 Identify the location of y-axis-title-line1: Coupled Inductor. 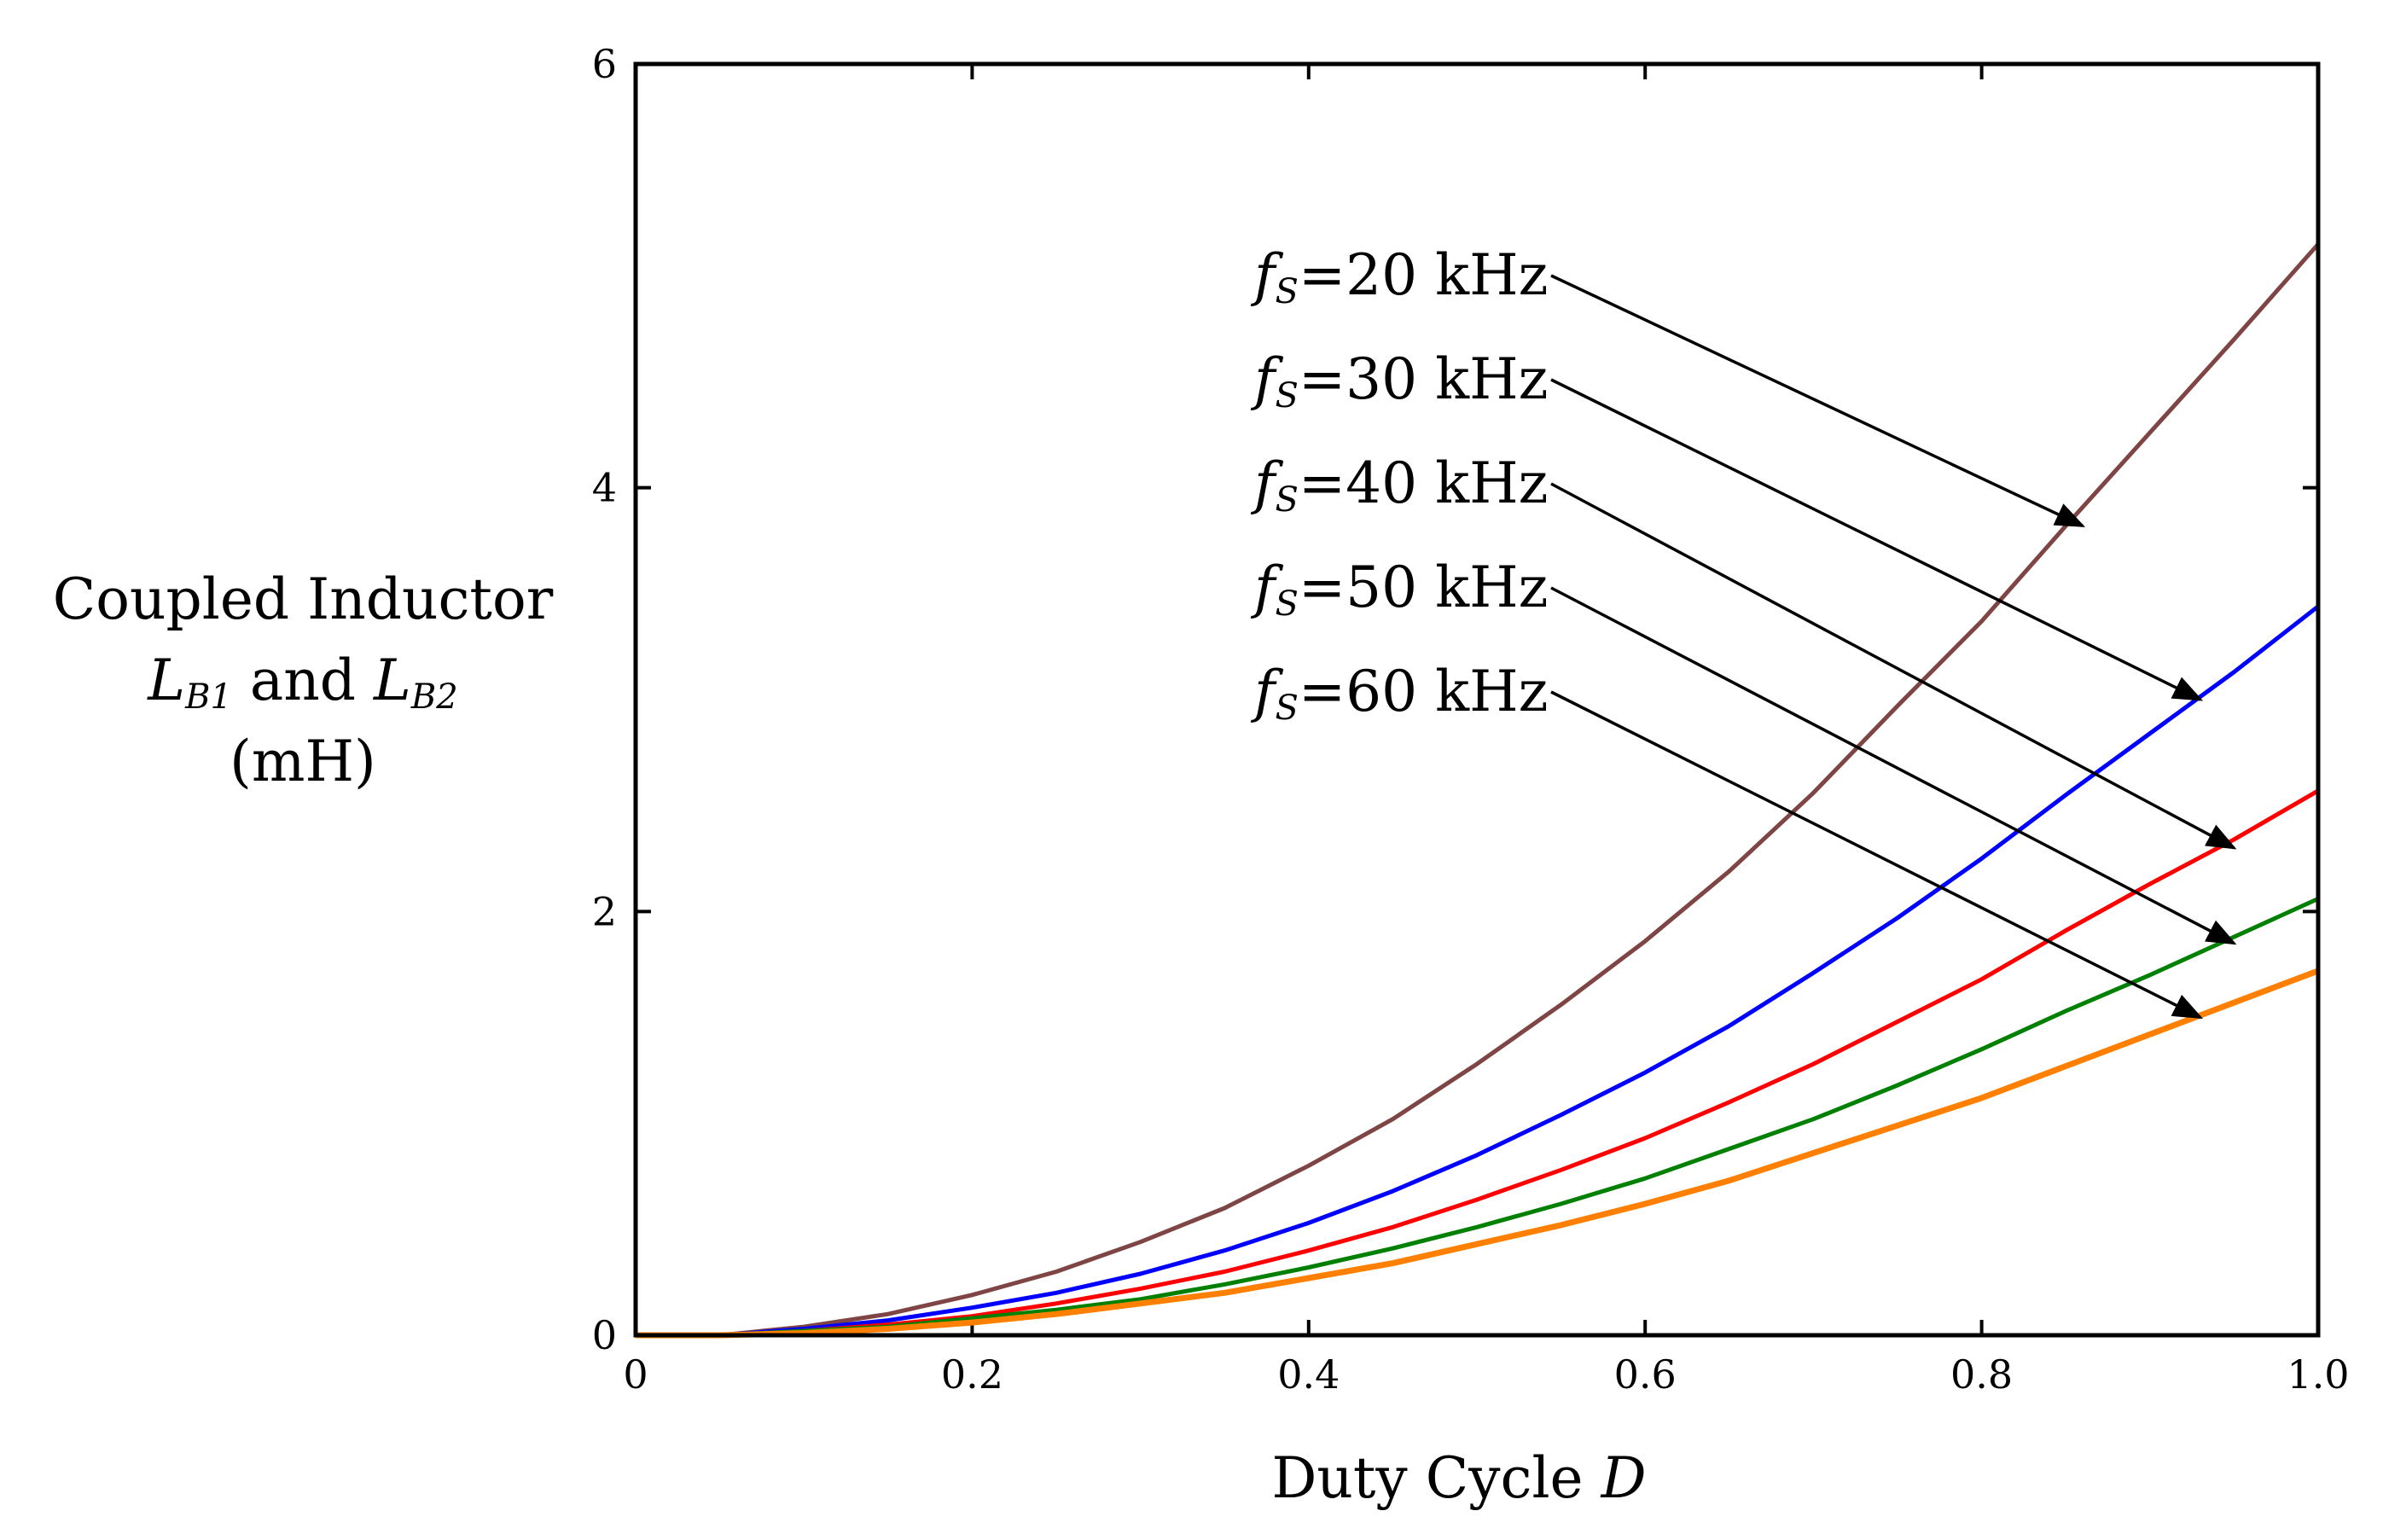
(303, 599).